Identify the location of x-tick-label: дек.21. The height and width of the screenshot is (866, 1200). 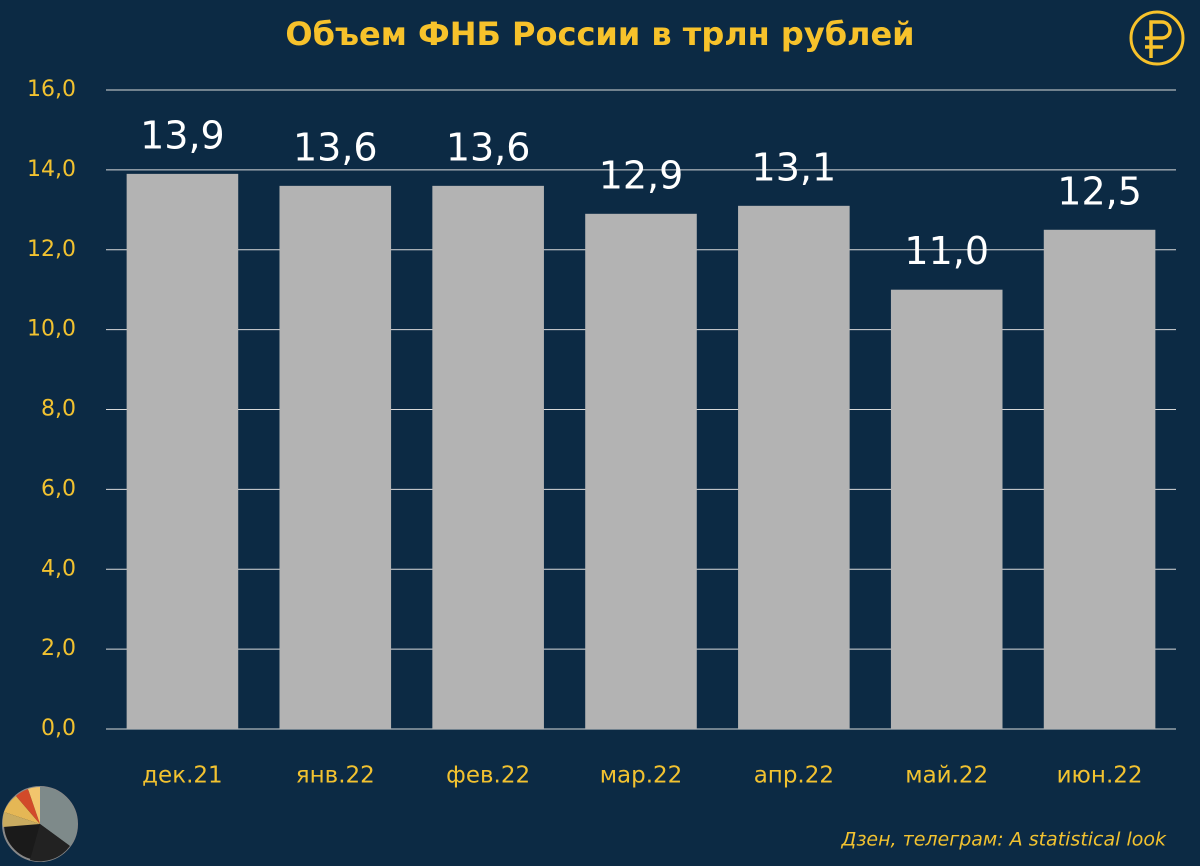
(182, 776).